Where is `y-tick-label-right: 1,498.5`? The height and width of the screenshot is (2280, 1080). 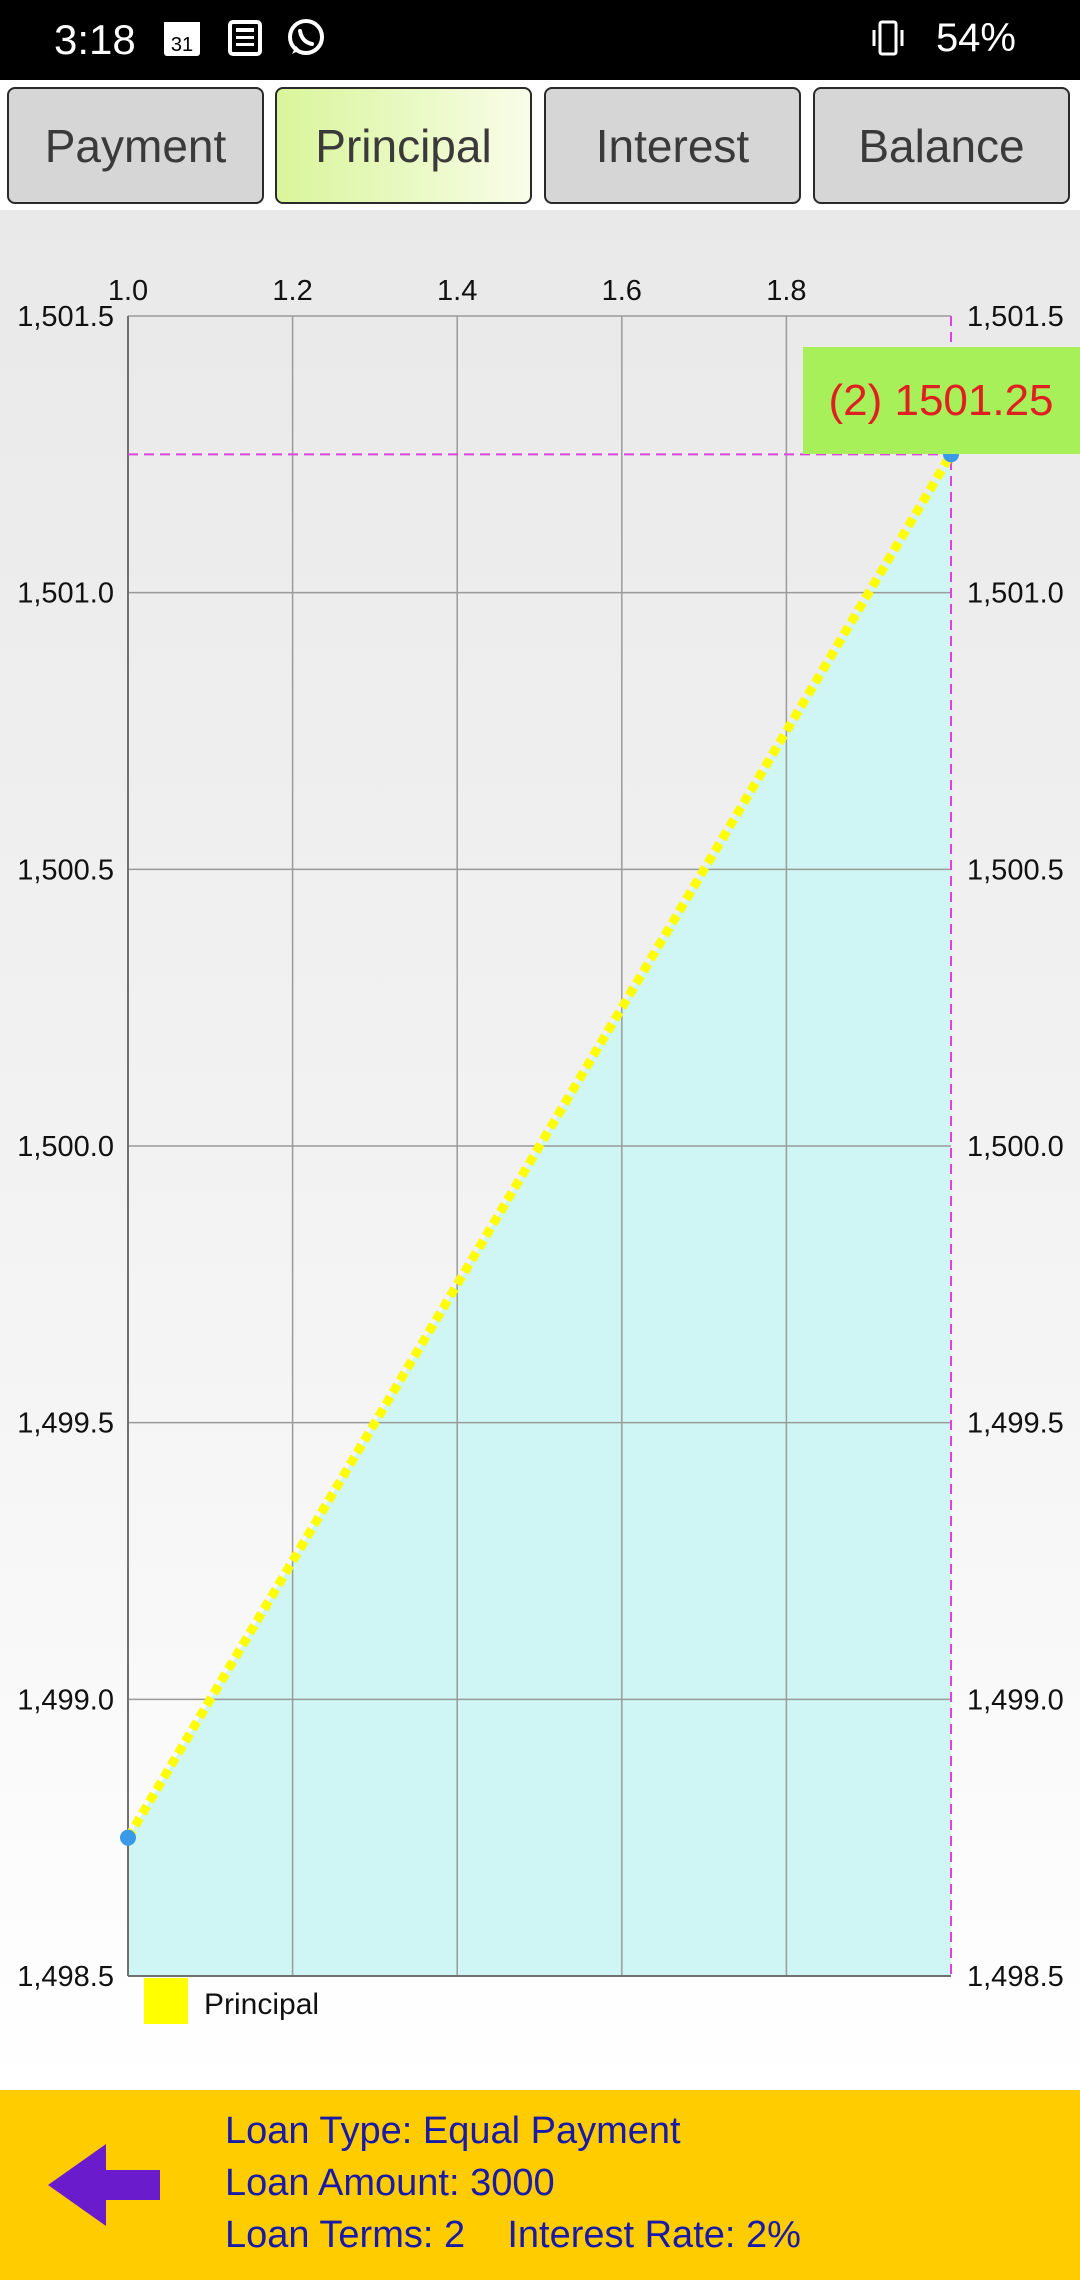 y-tick-label-right: 1,498.5 is located at coordinates (1015, 1977).